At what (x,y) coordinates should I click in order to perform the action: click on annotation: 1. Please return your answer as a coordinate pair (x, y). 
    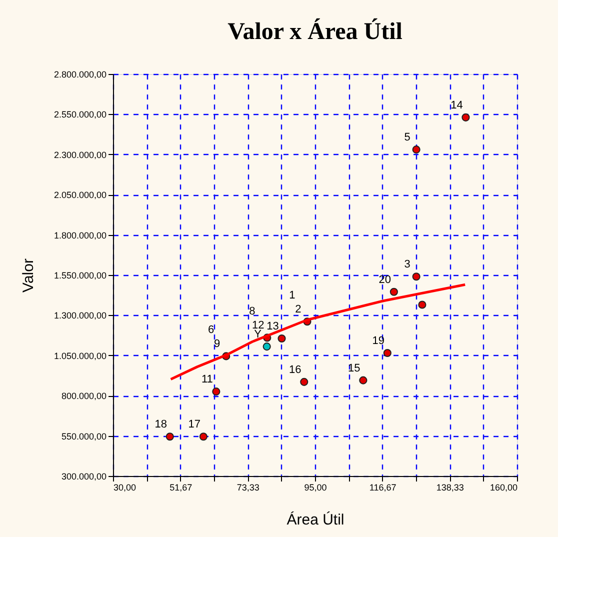
    Looking at the image, I should click on (292, 296).